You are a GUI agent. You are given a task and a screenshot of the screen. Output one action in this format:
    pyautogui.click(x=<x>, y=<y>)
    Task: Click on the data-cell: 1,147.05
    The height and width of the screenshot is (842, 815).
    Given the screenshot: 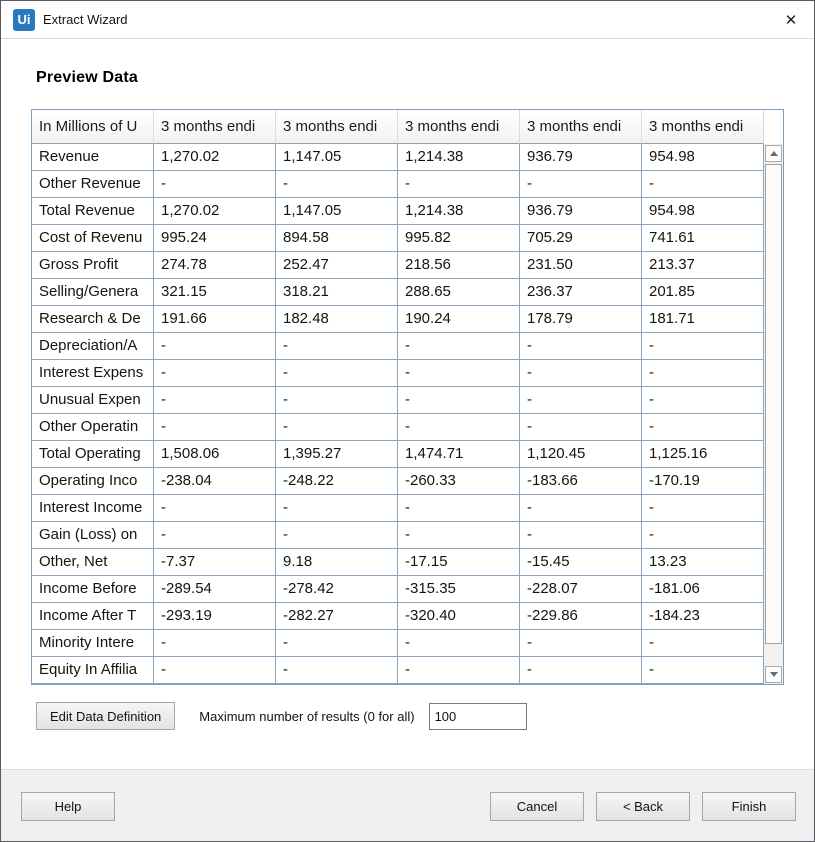 What is the action you would take?
    pyautogui.click(x=337, y=211)
    